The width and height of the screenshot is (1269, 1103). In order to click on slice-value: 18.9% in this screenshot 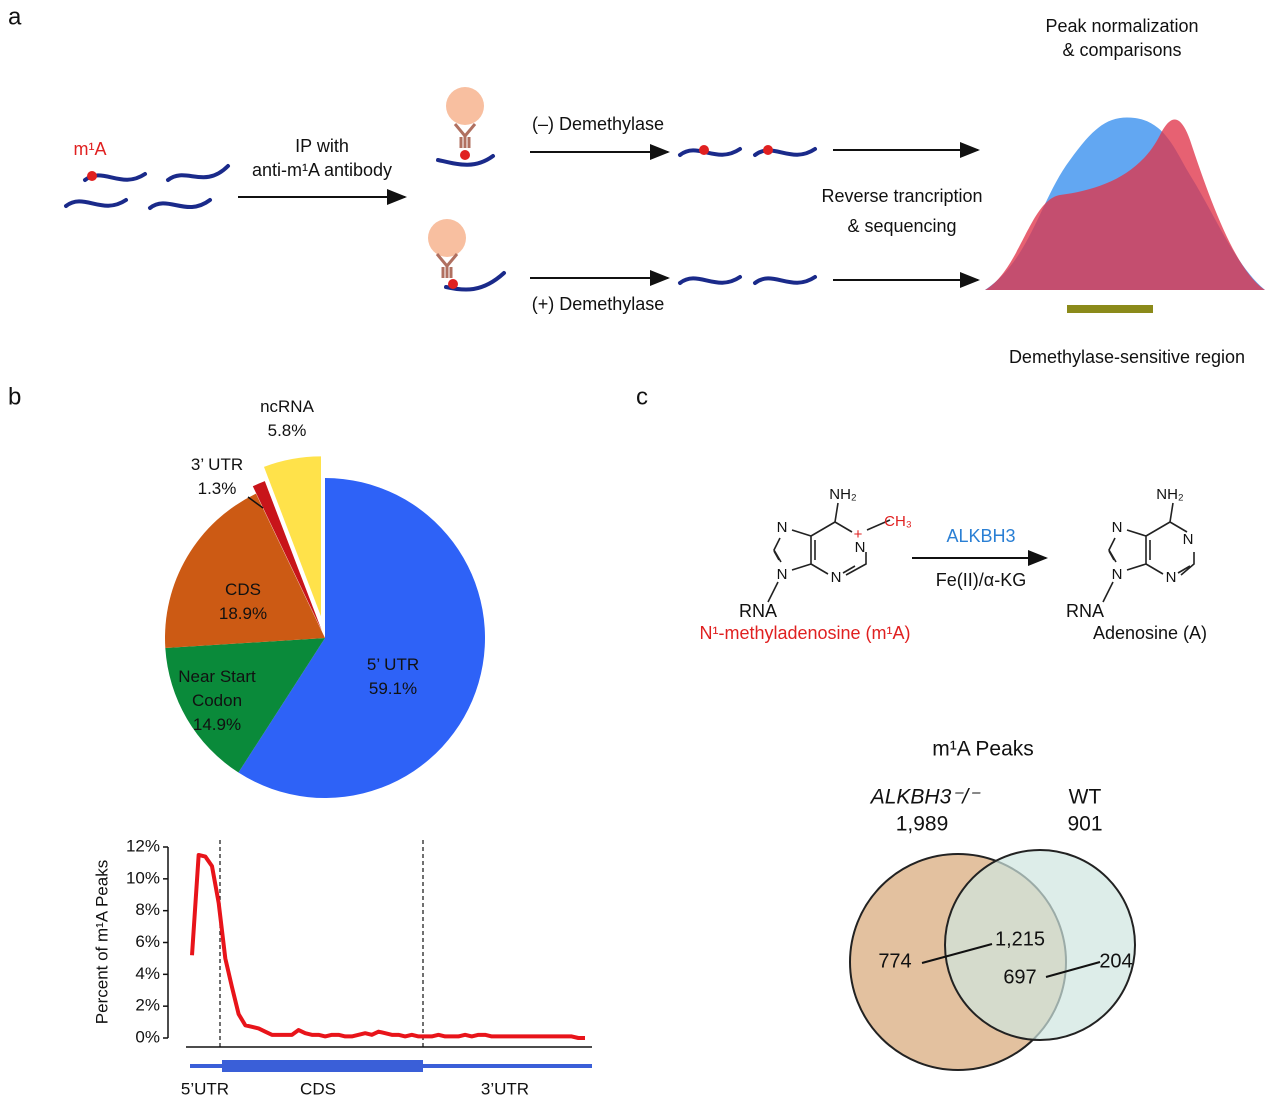, I will do `click(243, 613)`.